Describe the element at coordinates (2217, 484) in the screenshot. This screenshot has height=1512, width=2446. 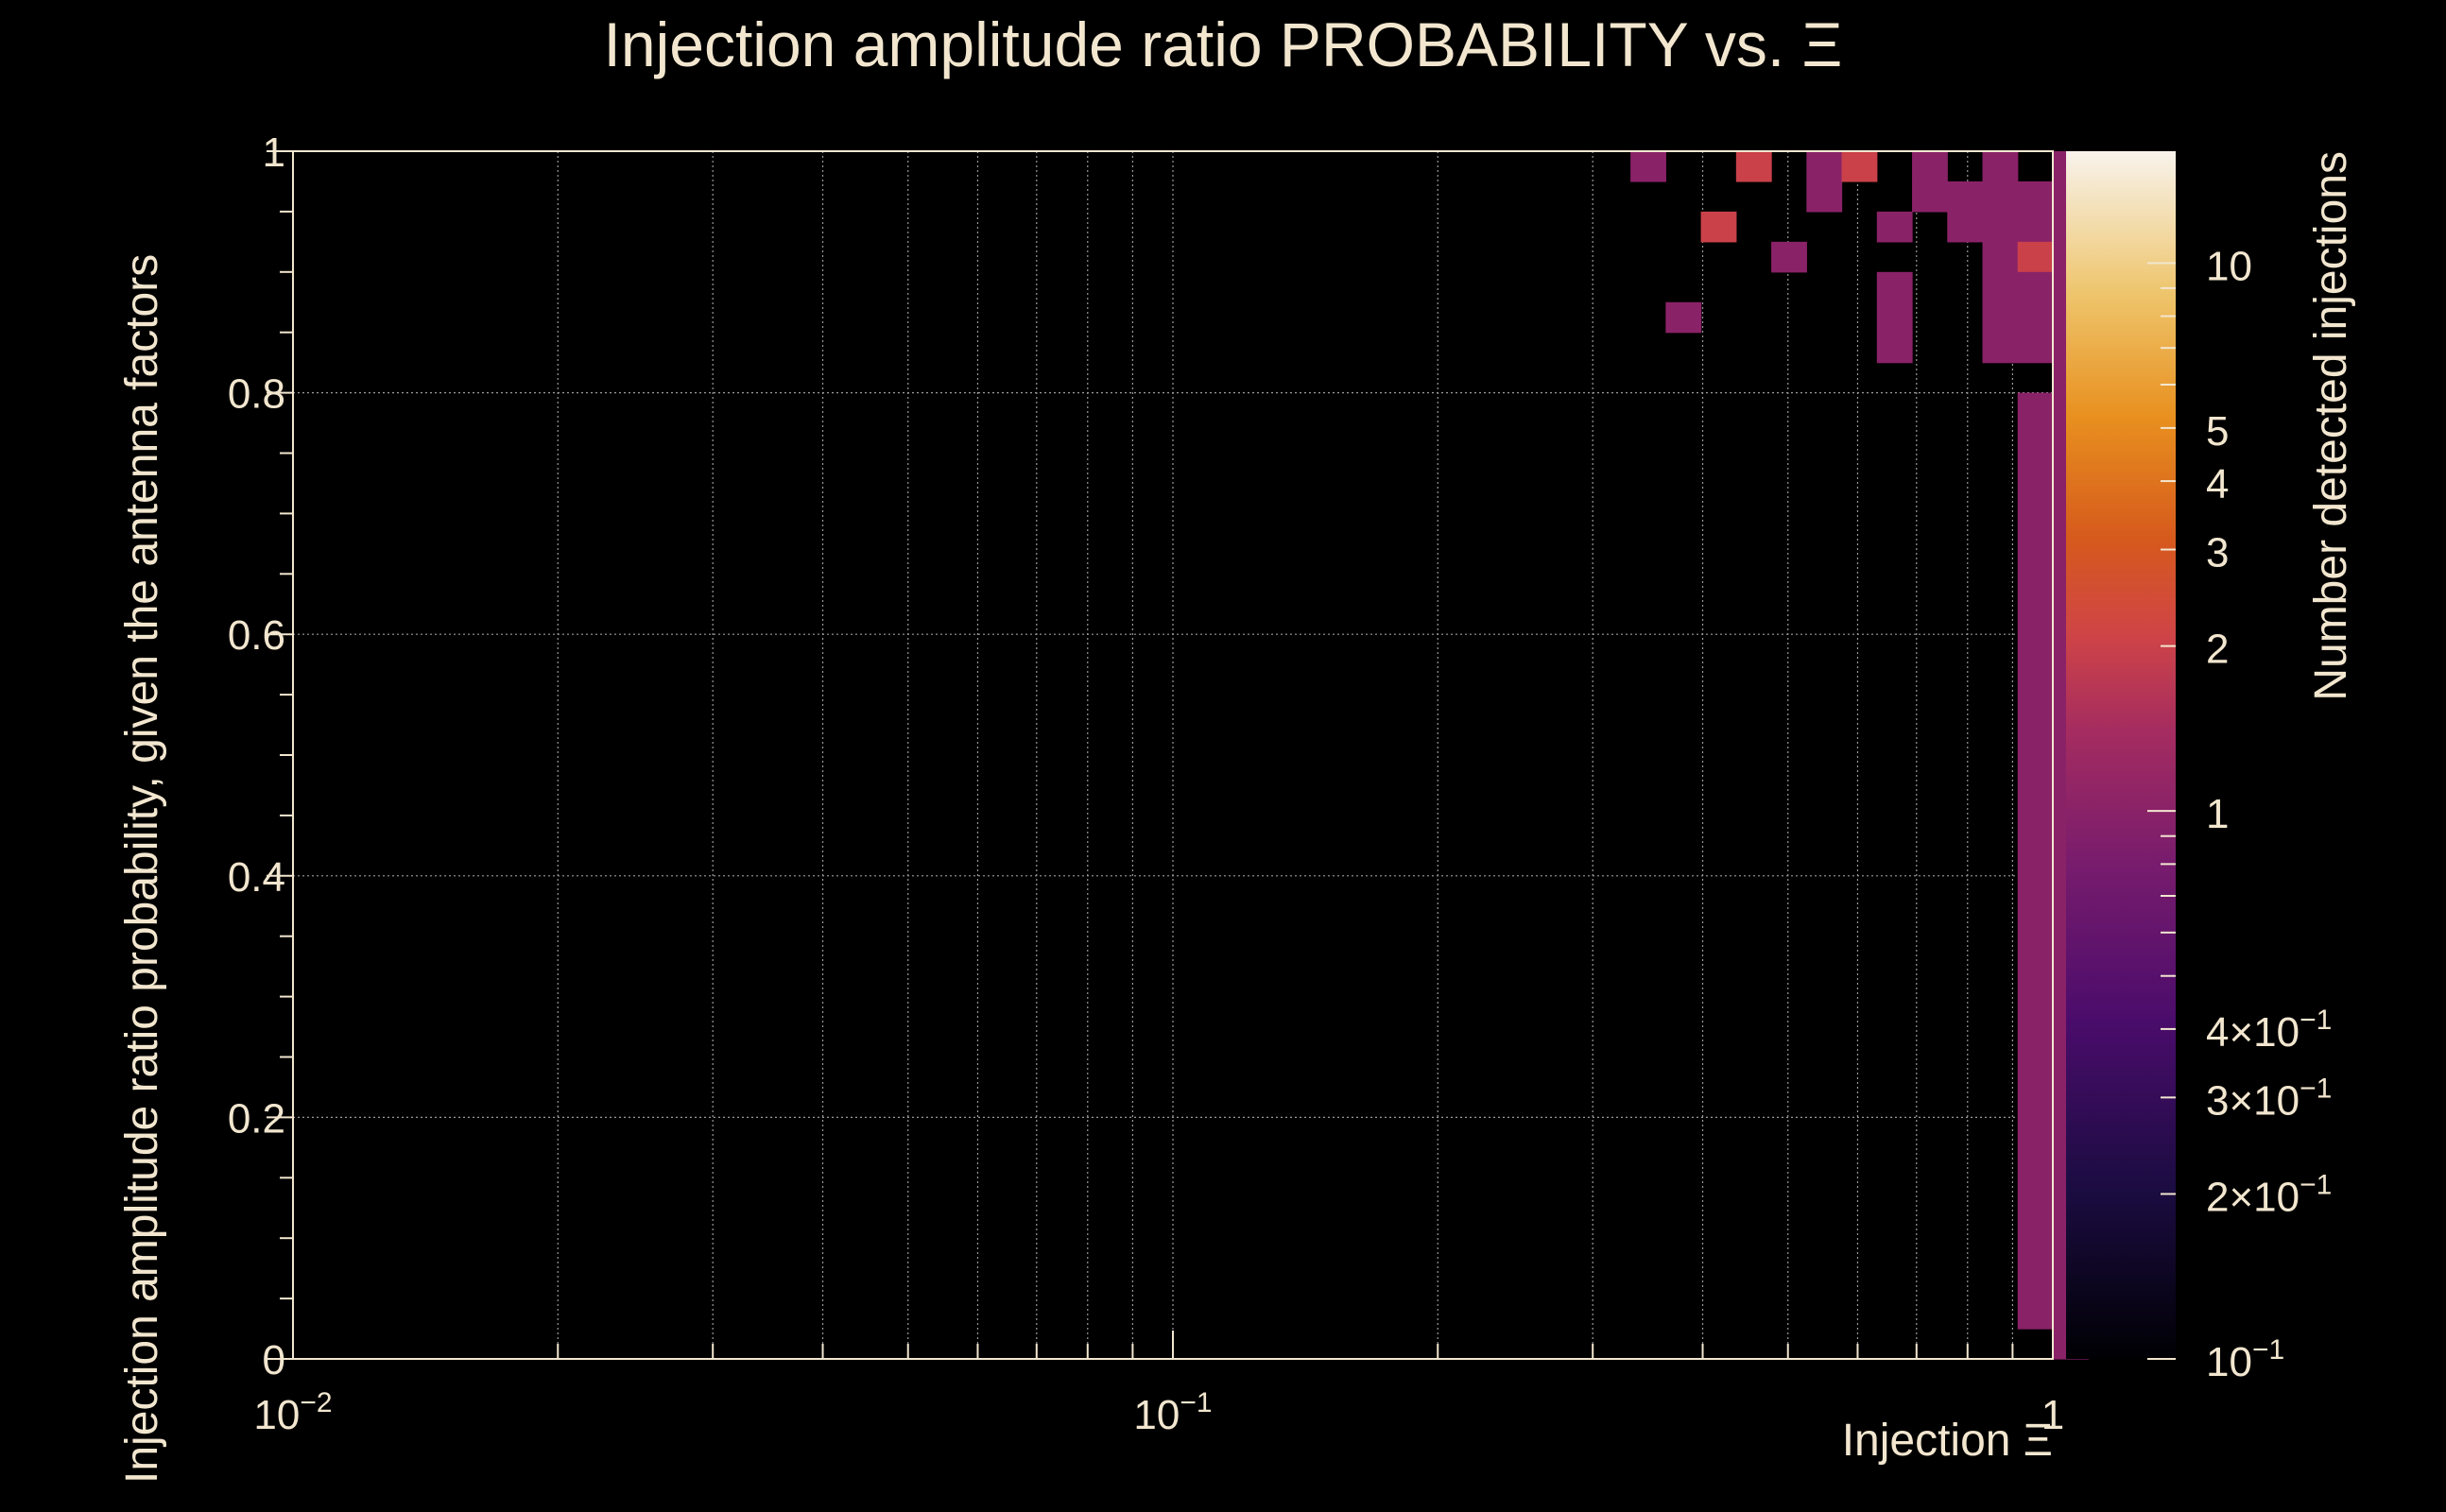
I see `colorbar-tick-label: 4` at that location.